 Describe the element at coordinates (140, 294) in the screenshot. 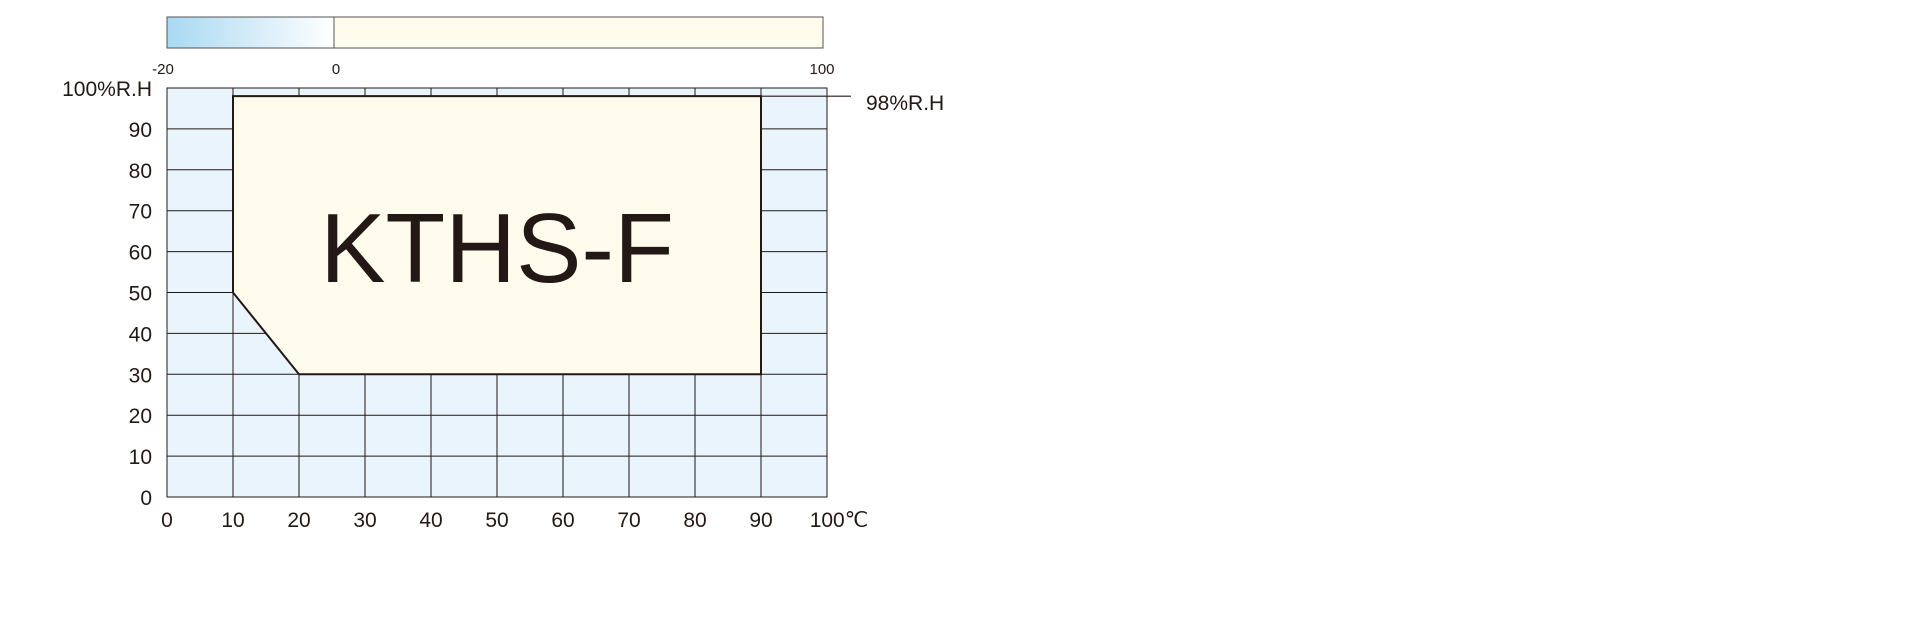

I see `y-tick-label: 50` at that location.